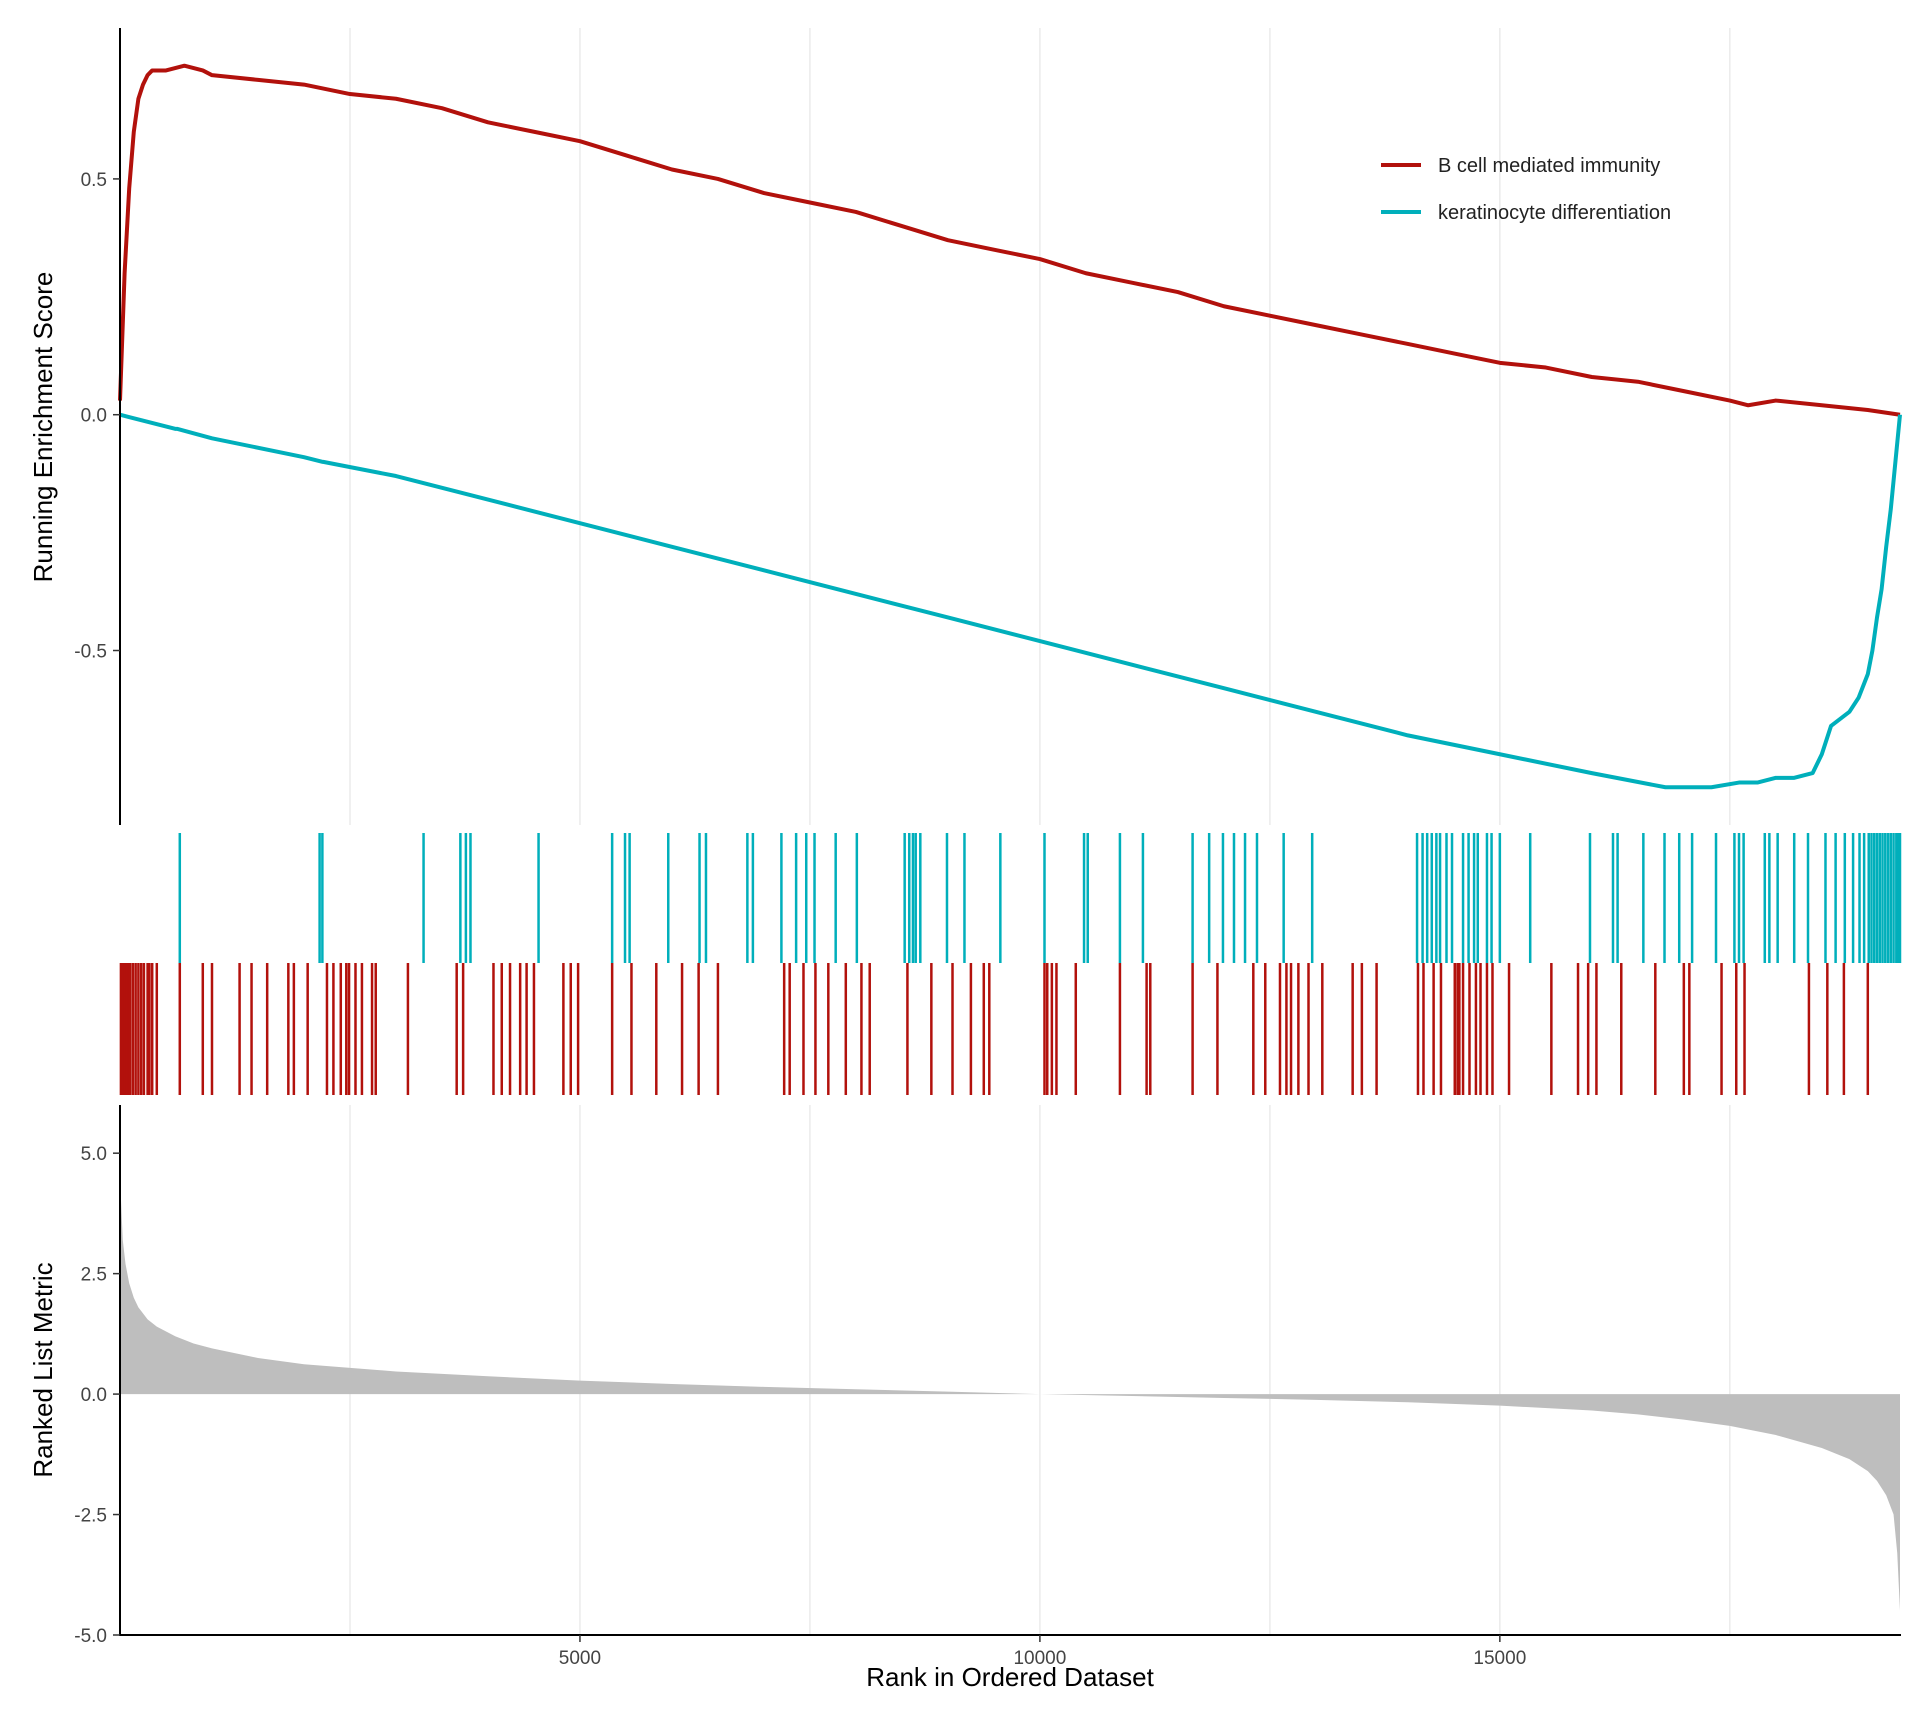 Image resolution: width=1920 pixels, height=1728 pixels. I want to click on keratinocyte-hit-ticks, so click(1040, 898).